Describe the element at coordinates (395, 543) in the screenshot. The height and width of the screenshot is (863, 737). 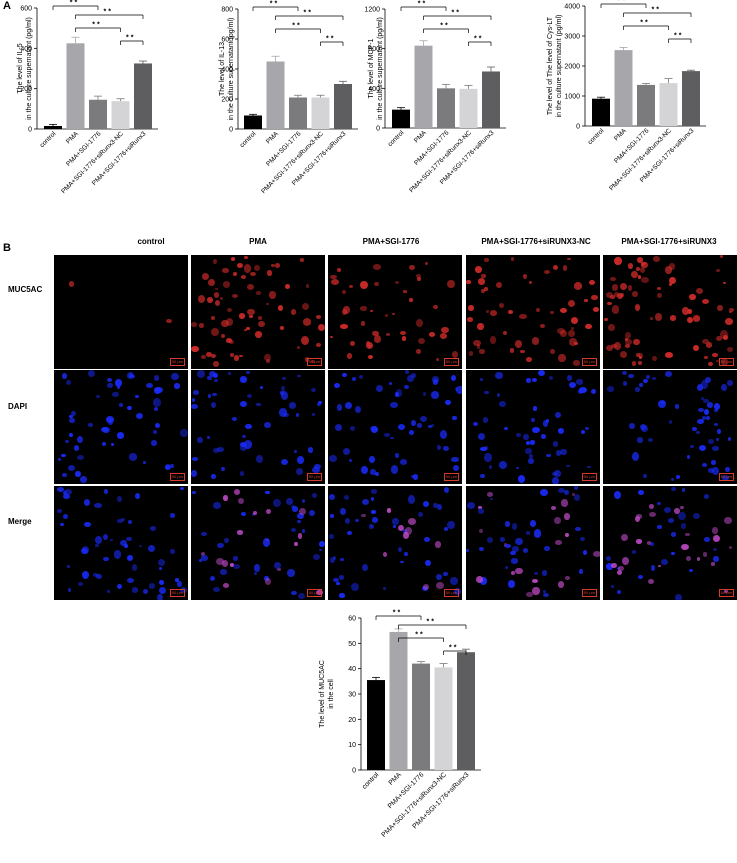
I see `micrograph-image: 50 μm` at that location.